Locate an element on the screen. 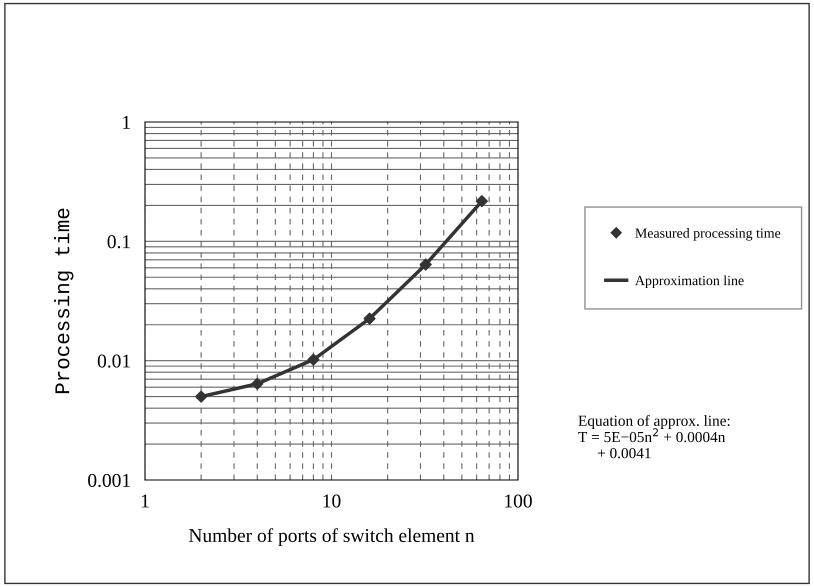 The height and width of the screenshot is (587, 814). x-tick-label: 100 is located at coordinates (518, 501).